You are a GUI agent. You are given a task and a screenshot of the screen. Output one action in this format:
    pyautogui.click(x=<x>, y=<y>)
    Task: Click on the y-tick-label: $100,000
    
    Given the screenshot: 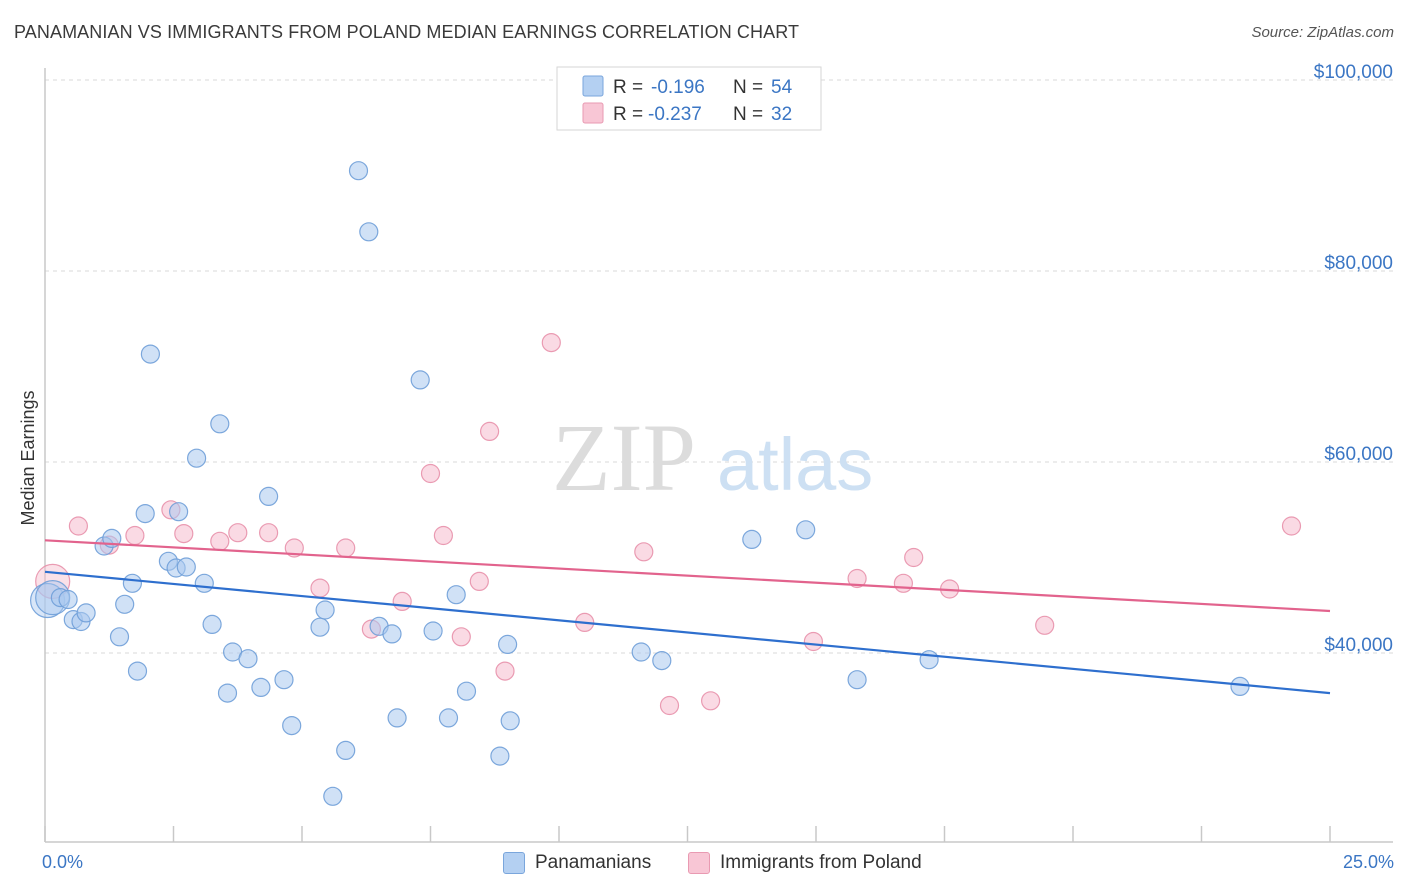 What is the action you would take?
    pyautogui.click(x=1353, y=72)
    